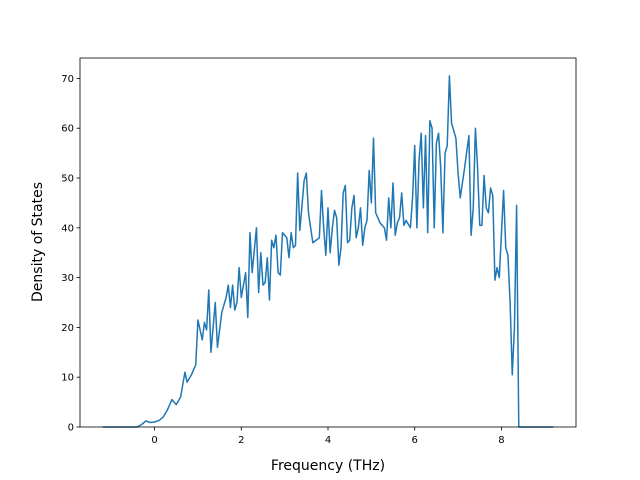 This screenshot has width=640, height=480. I want to click on y-tick-label: 30, so click(67, 278).